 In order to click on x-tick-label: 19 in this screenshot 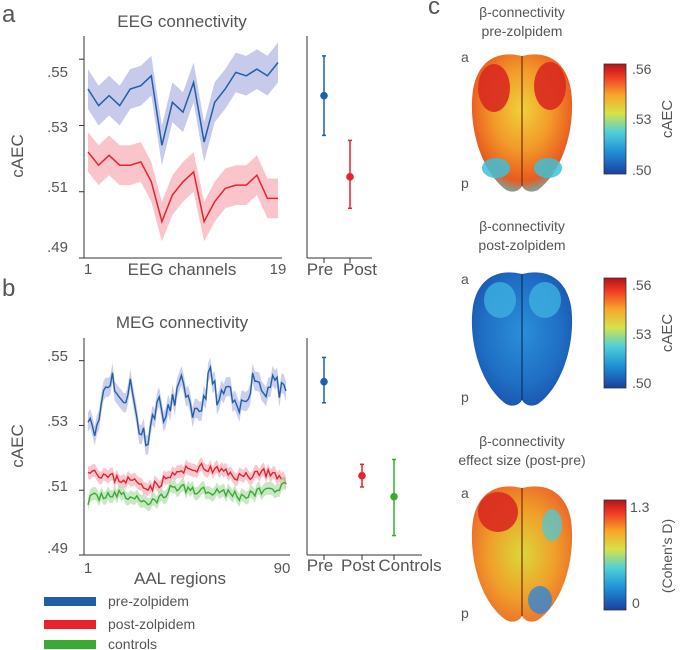, I will do `click(278, 269)`.